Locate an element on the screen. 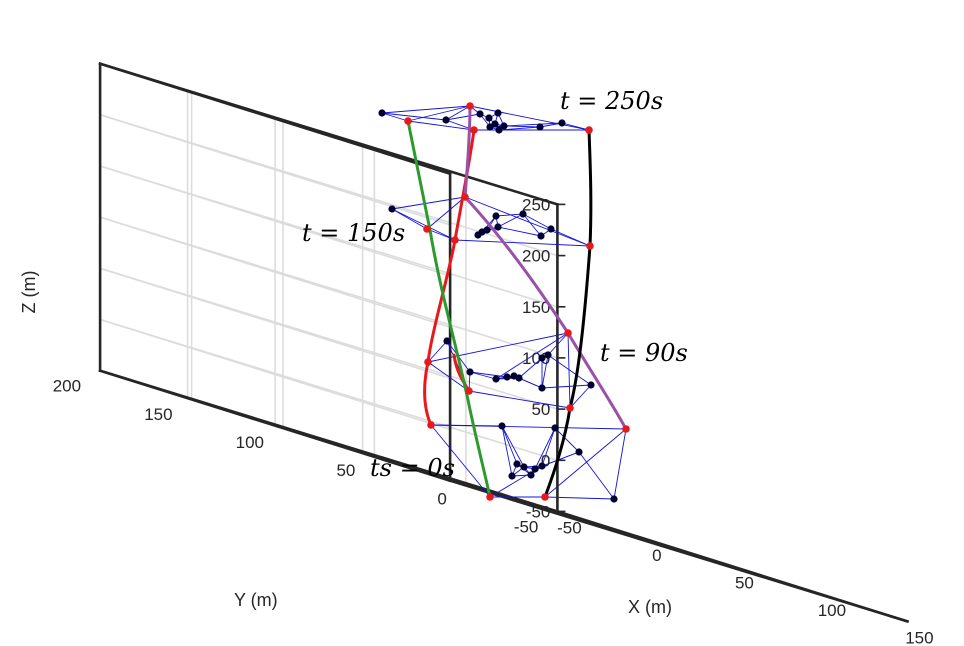  x-tick-label: 50 is located at coordinates (744, 582).